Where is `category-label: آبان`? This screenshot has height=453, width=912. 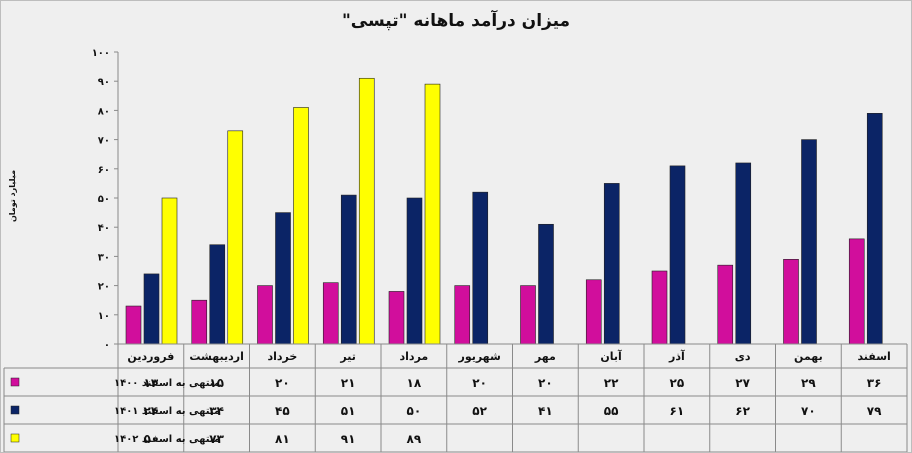
category-label: آبان is located at coordinates (611, 356).